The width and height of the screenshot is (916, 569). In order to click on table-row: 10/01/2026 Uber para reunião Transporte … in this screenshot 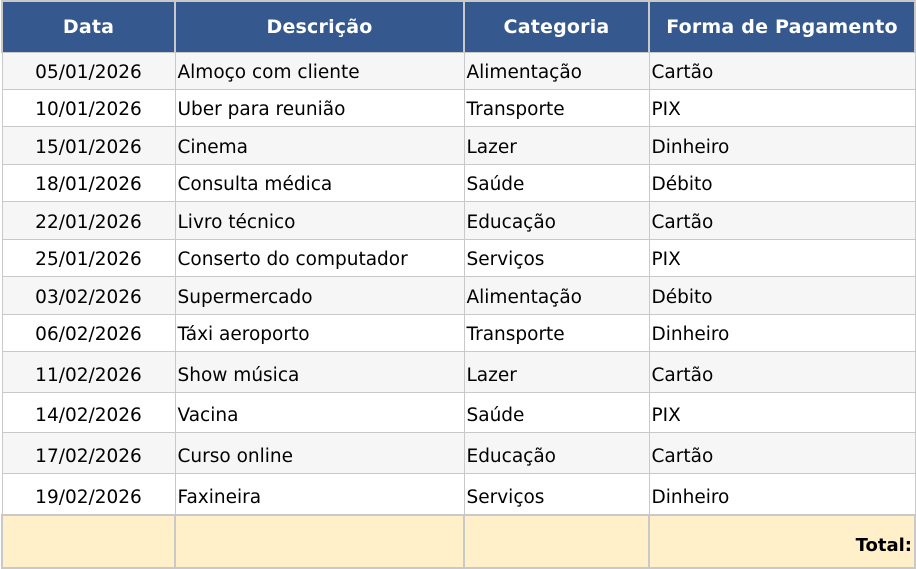, I will do `click(458, 108)`.